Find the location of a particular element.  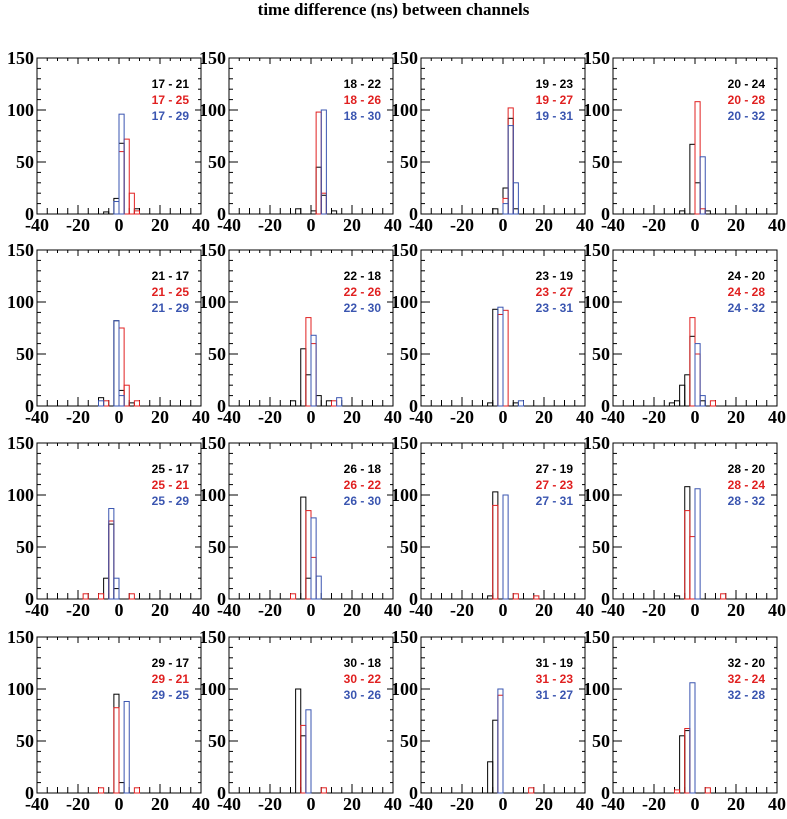

legend-entry: 24 - 32 is located at coordinates (747, 308).